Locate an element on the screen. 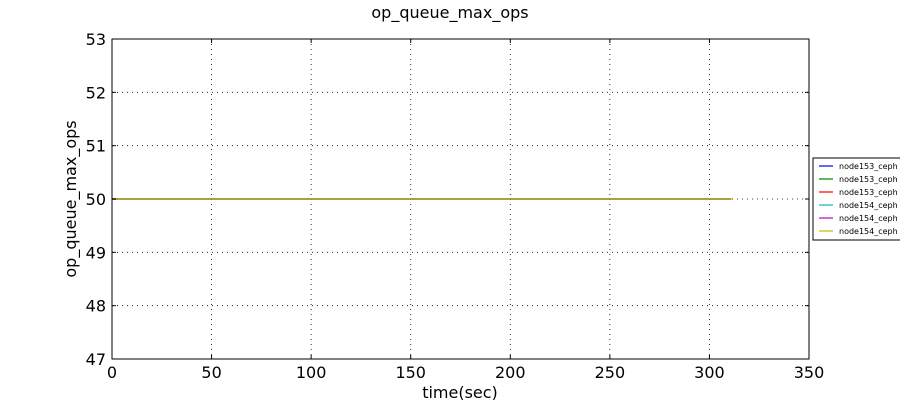  x-tick-label: 100 is located at coordinates (311, 372).